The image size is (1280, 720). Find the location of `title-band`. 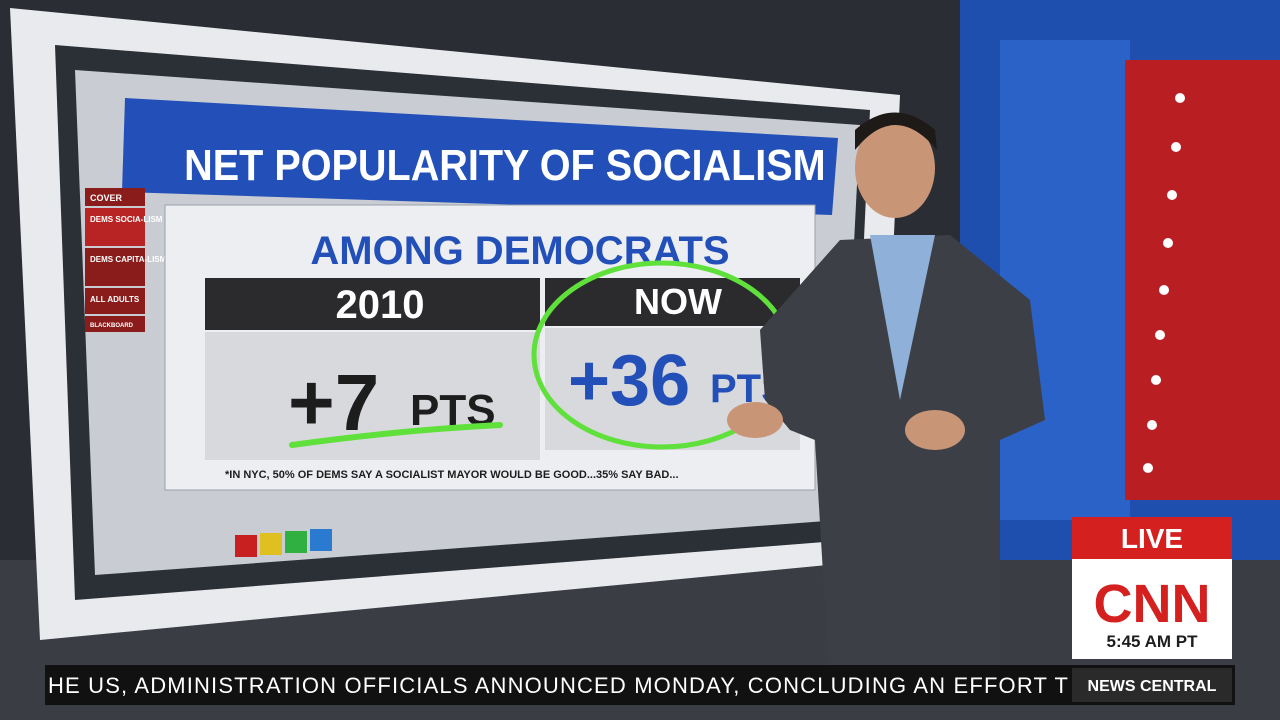

title-band is located at coordinates (480, 156).